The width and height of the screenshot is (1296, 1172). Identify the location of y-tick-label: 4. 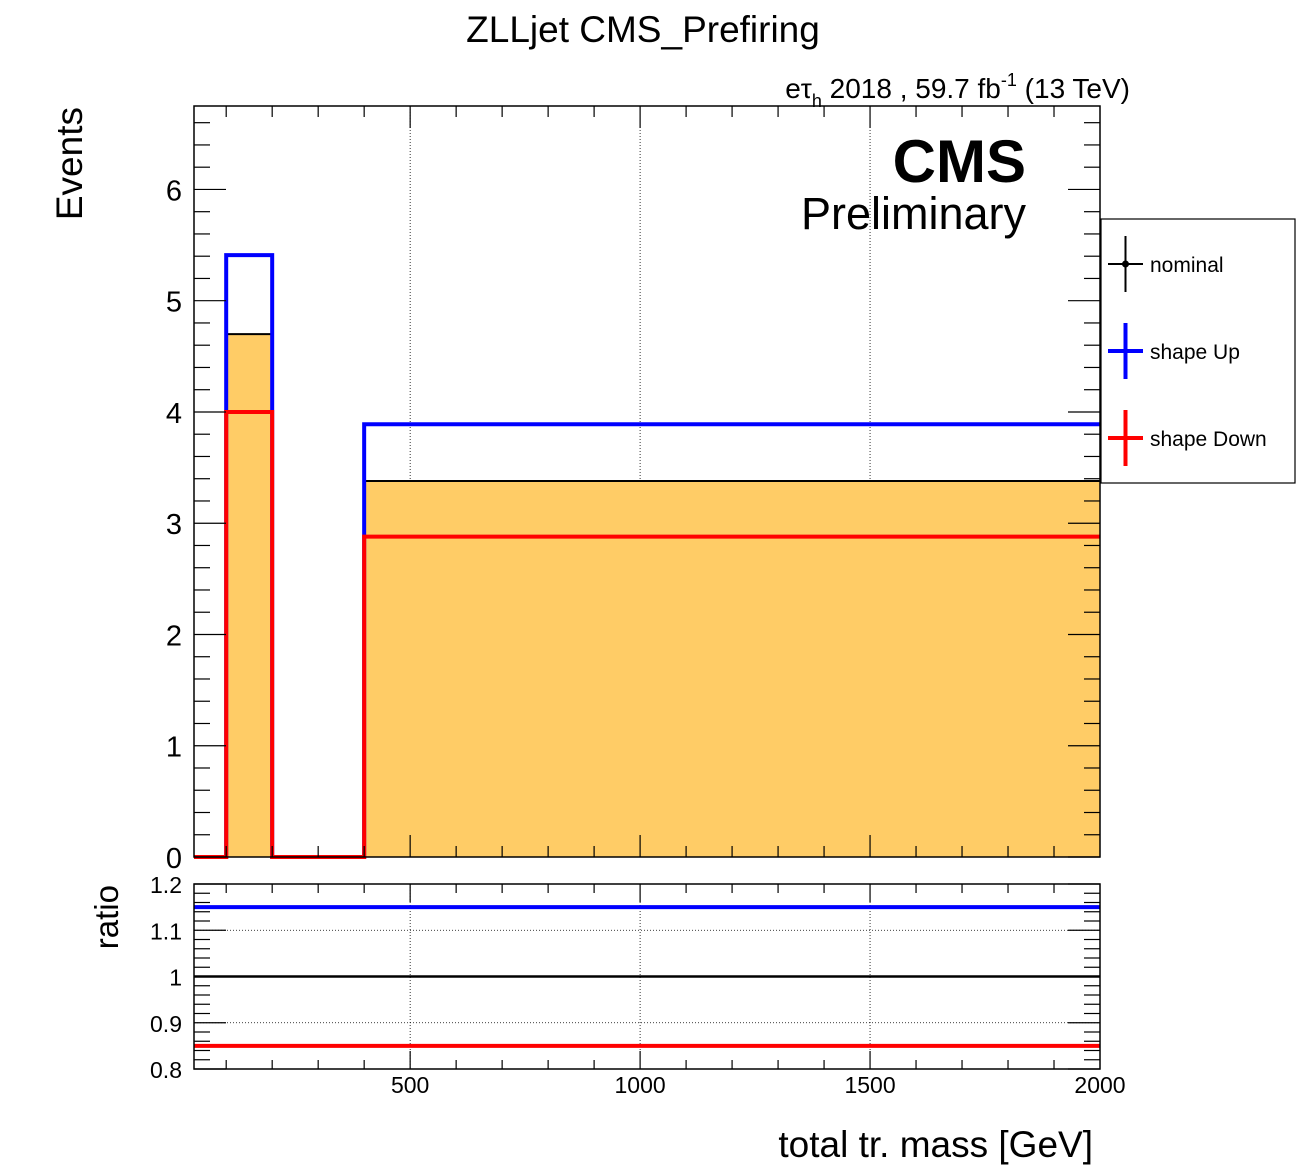
(174, 414).